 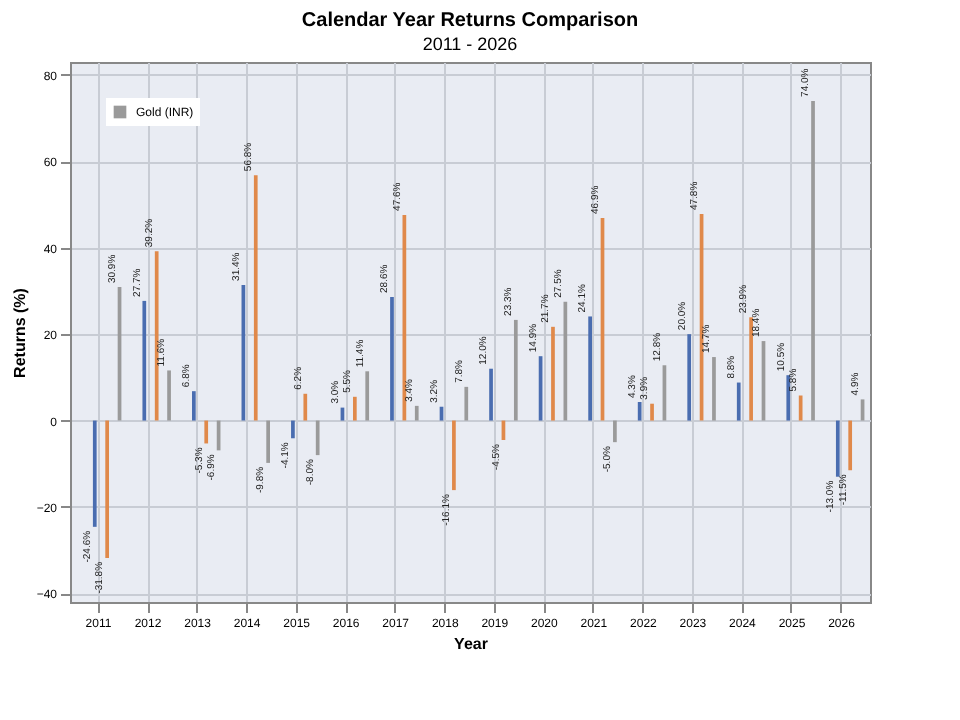 I want to click on chart-subtitle: 2011 - 2026, so click(x=470, y=44).